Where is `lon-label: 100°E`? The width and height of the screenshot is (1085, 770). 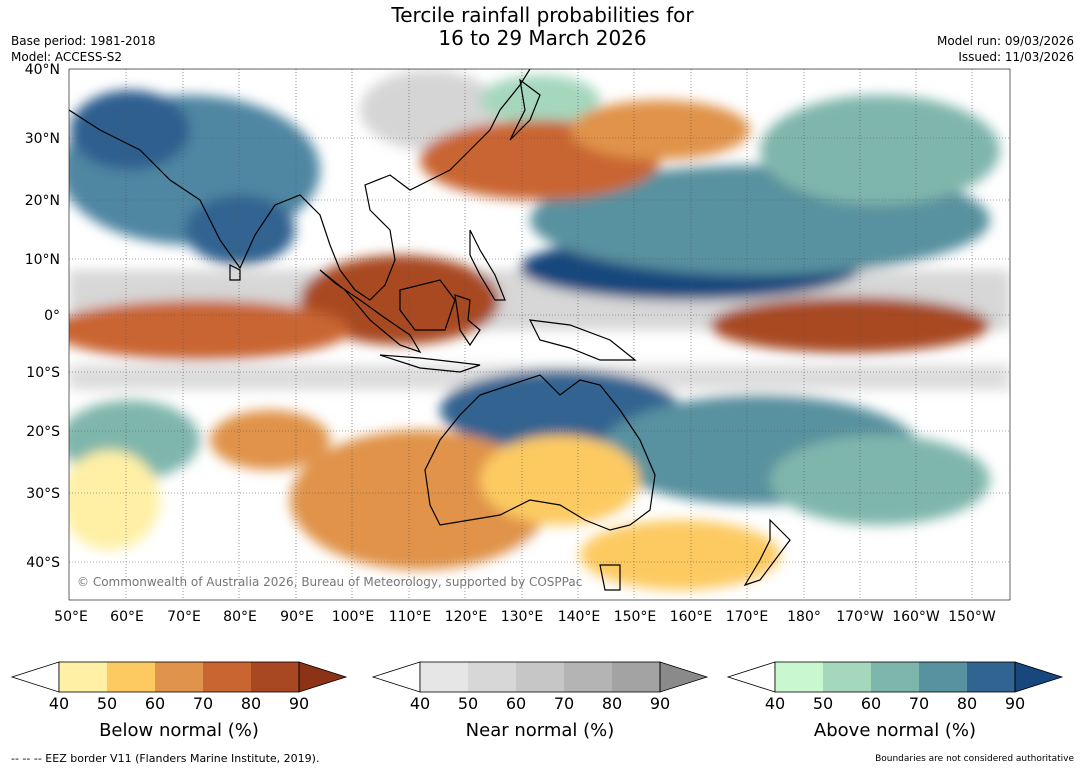 lon-label: 100°E is located at coordinates (353, 617).